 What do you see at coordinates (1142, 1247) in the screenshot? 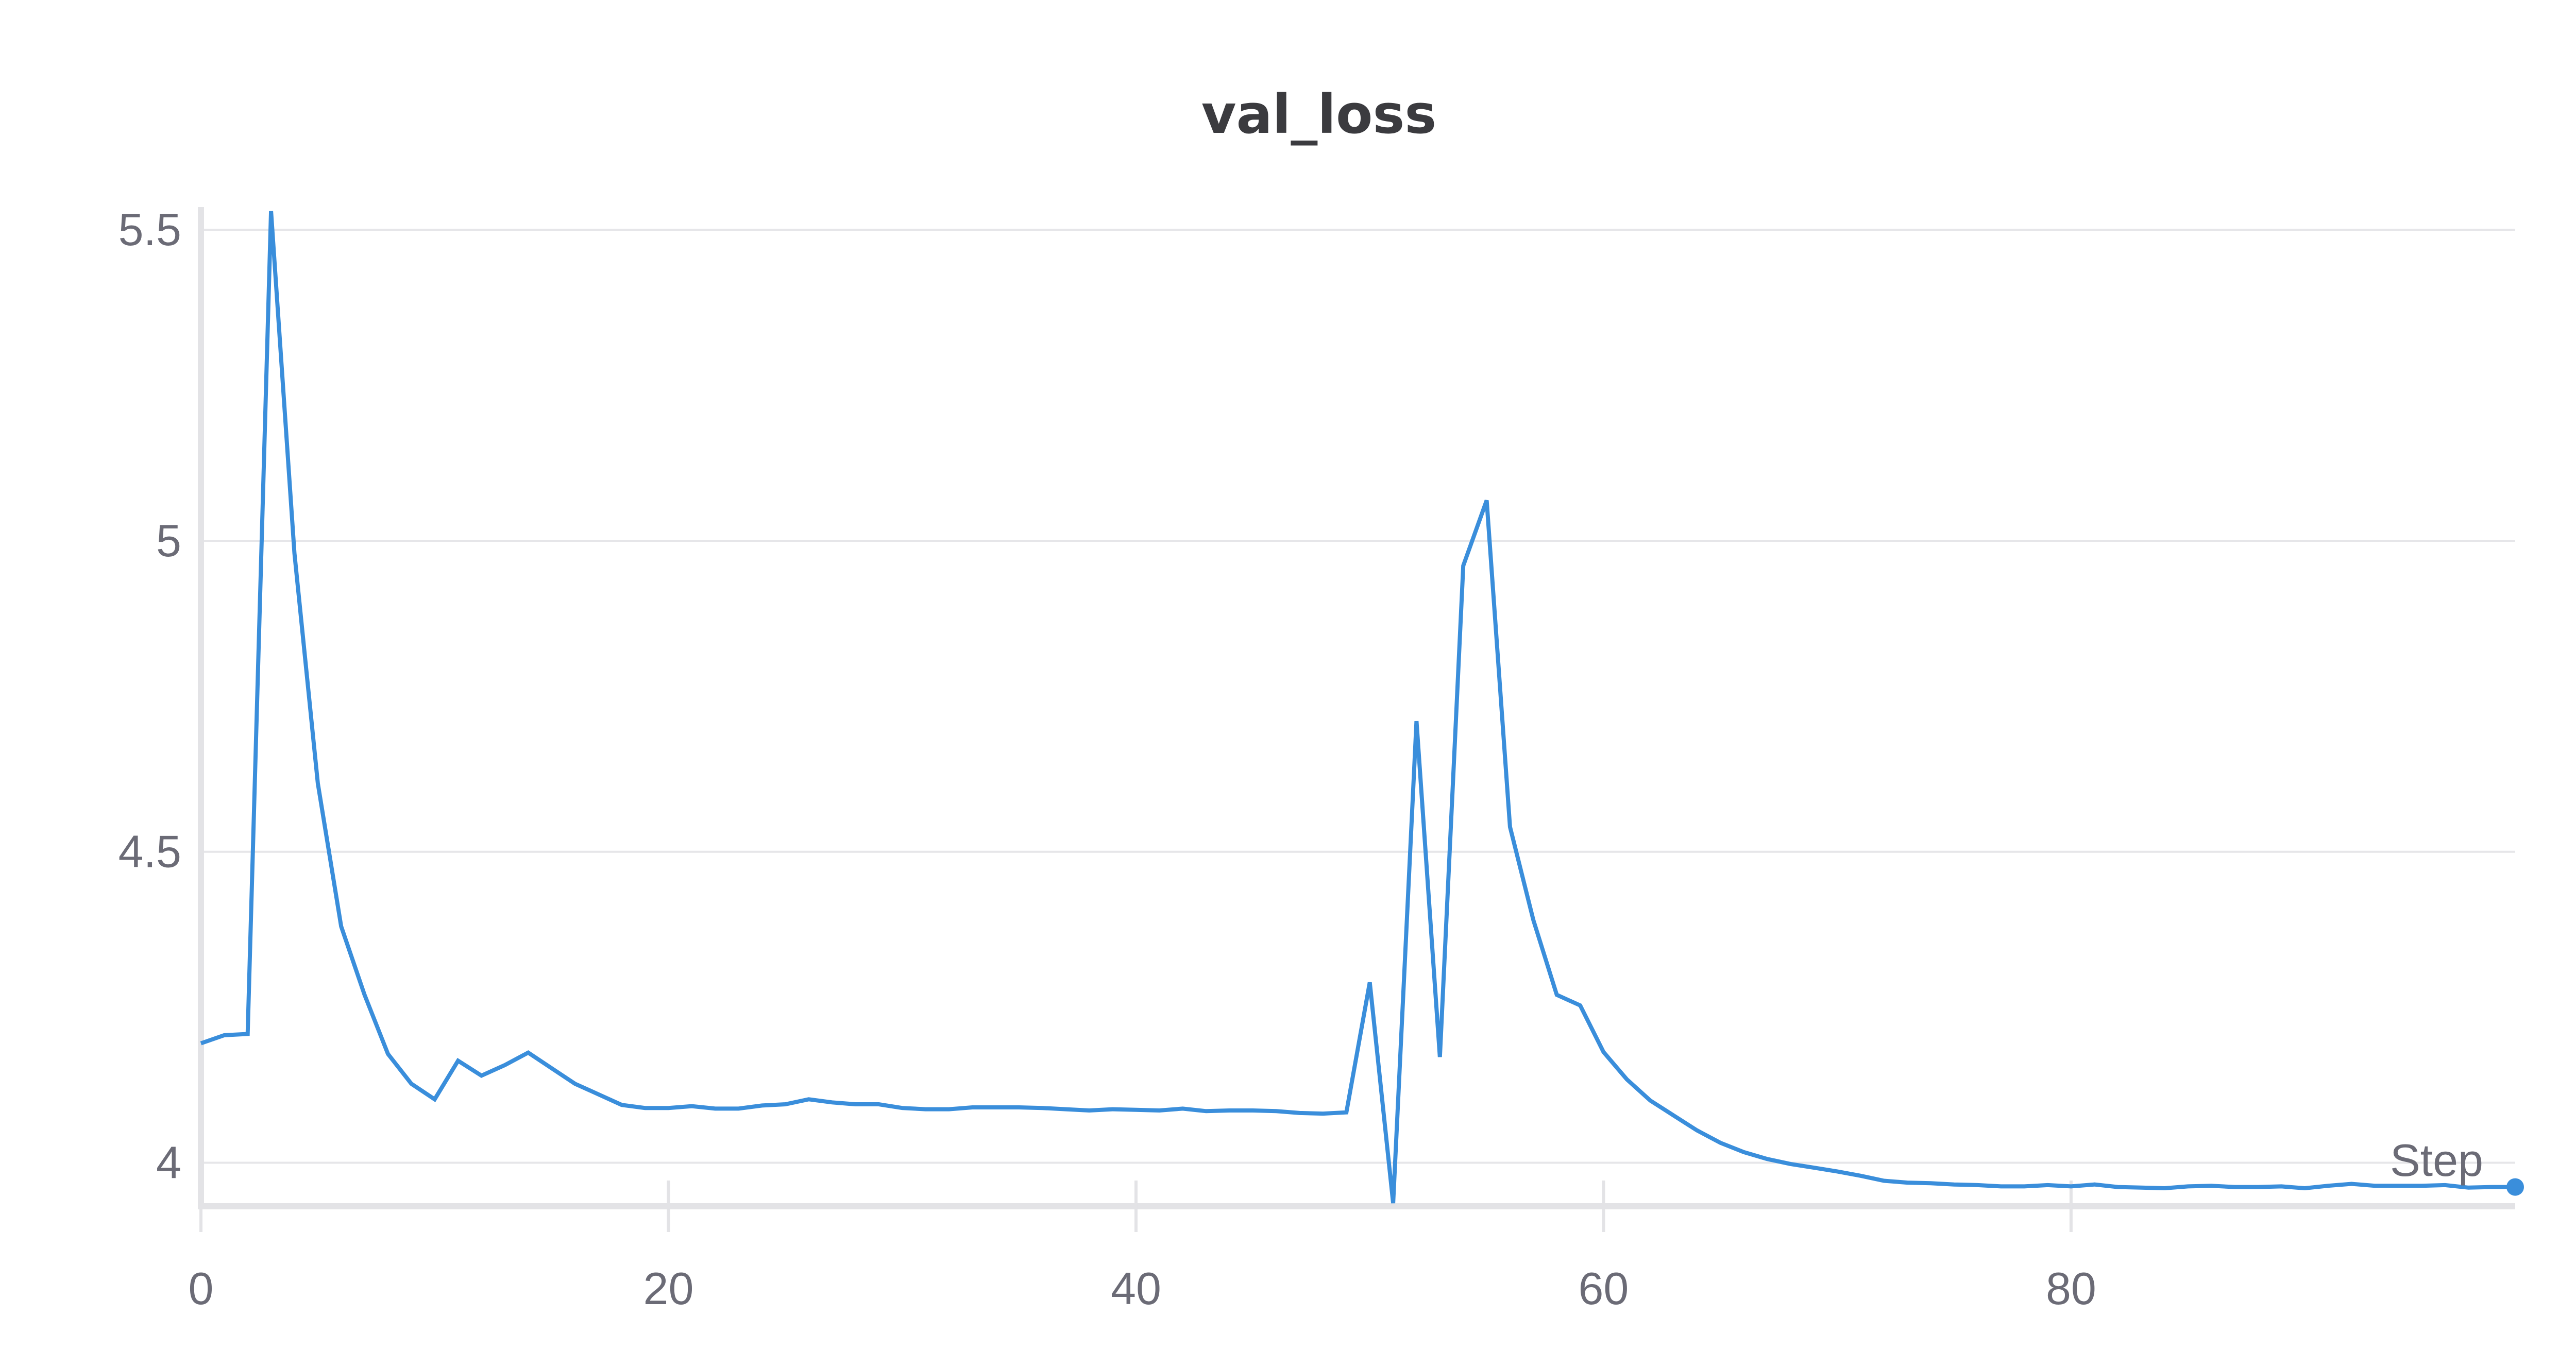
I see `x-axis-ticks: 0 20 40 60 80` at bounding box center [1142, 1247].